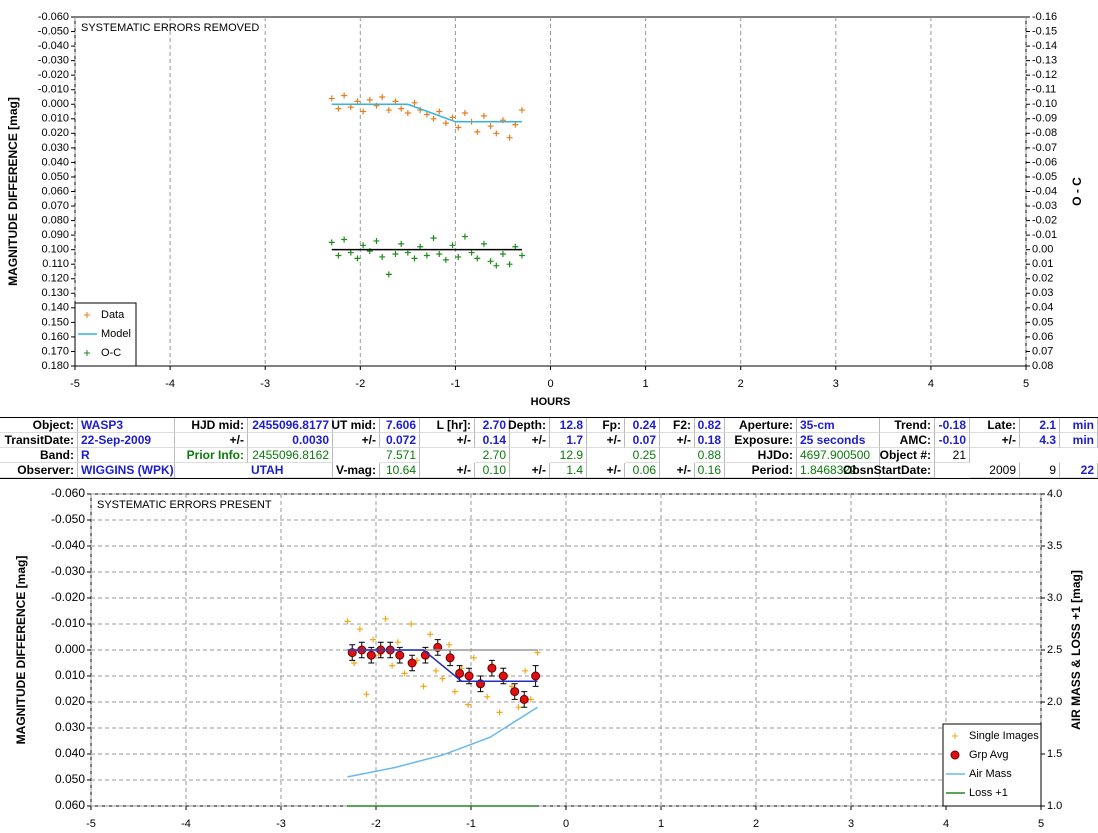 This screenshot has height=833, width=1098. Describe the element at coordinates (1044, 104) in the screenshot. I see `y2-tick-label: -0.10` at that location.